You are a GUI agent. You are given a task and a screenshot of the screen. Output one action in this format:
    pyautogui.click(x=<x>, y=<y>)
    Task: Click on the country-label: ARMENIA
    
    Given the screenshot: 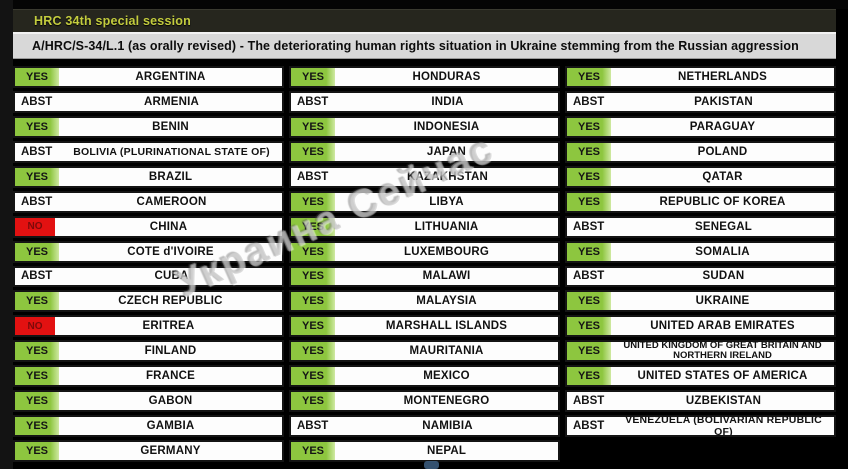 What is the action you would take?
    pyautogui.click(x=171, y=101)
    